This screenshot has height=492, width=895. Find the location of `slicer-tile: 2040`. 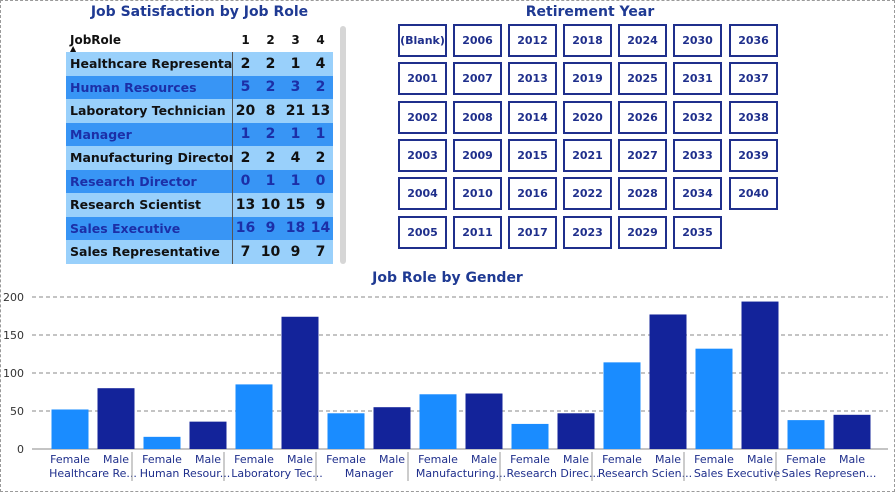

slicer-tile: 2040 is located at coordinates (753, 193).